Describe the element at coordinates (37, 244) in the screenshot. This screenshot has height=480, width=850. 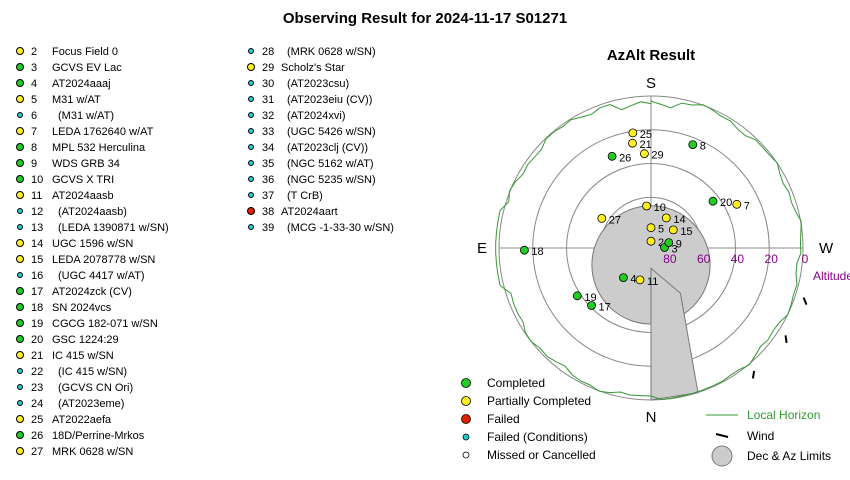
I see `target-number: 14` at that location.